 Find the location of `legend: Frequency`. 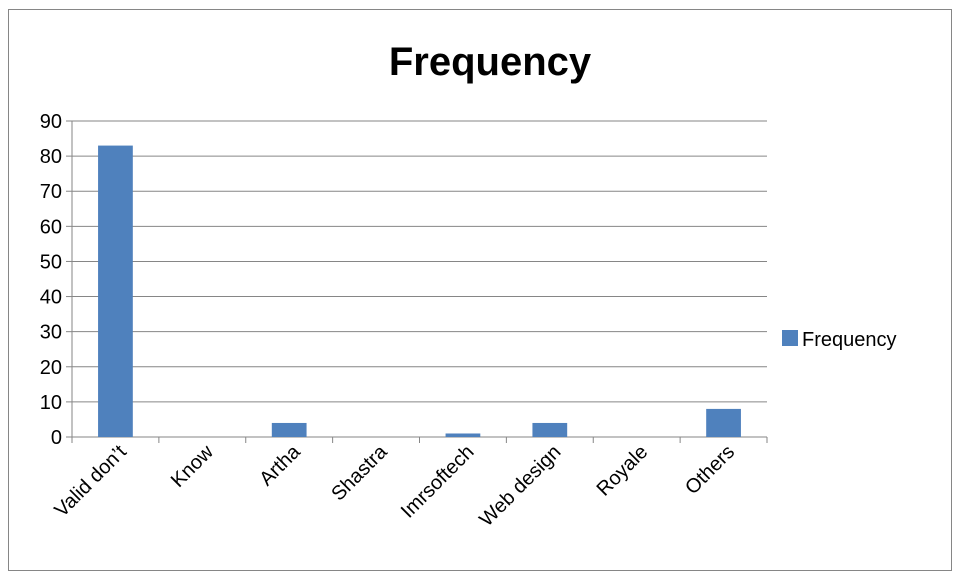

legend: Frequency is located at coordinates (839, 340).